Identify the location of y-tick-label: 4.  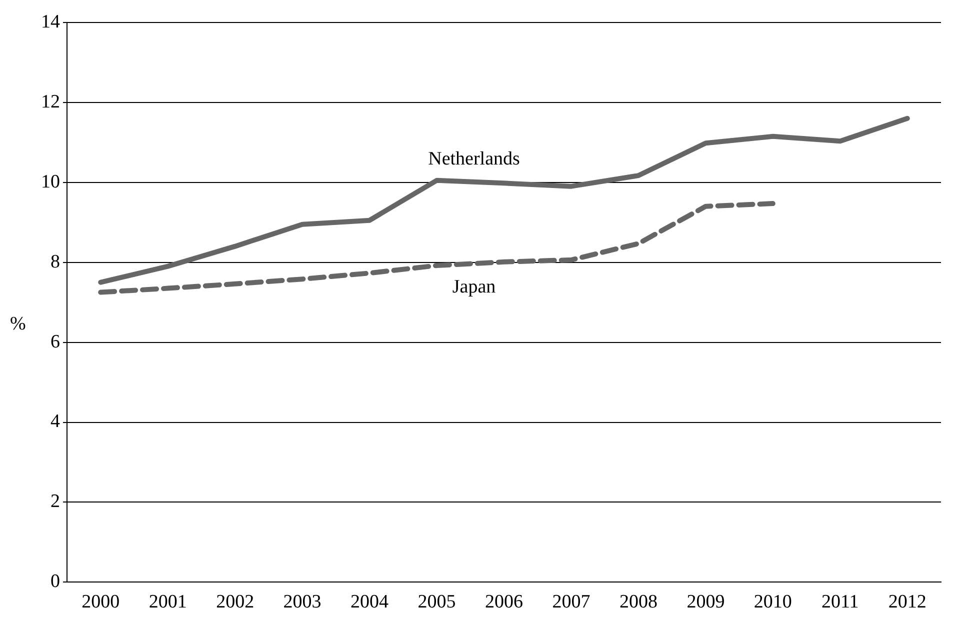
(55, 421).